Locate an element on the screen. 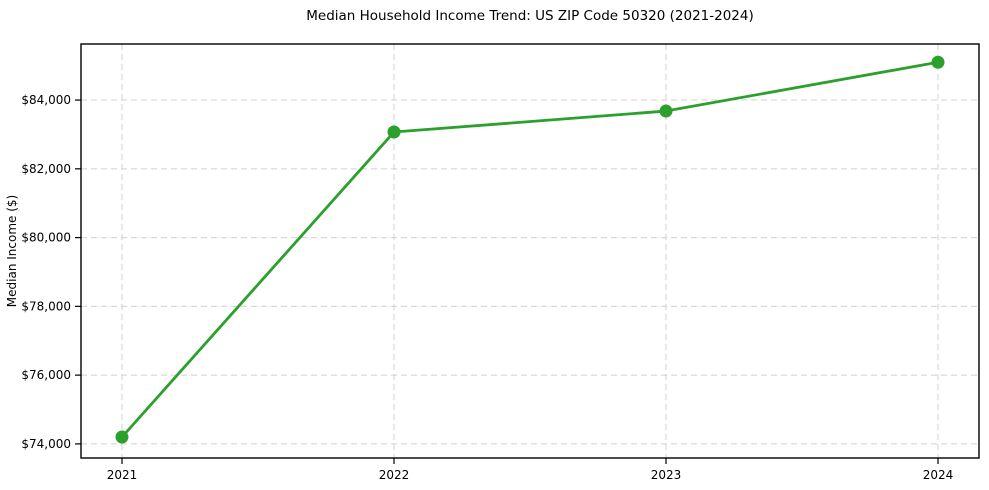 The width and height of the screenshot is (989, 490). y-tick-label: $74,000 is located at coordinates (46, 444).